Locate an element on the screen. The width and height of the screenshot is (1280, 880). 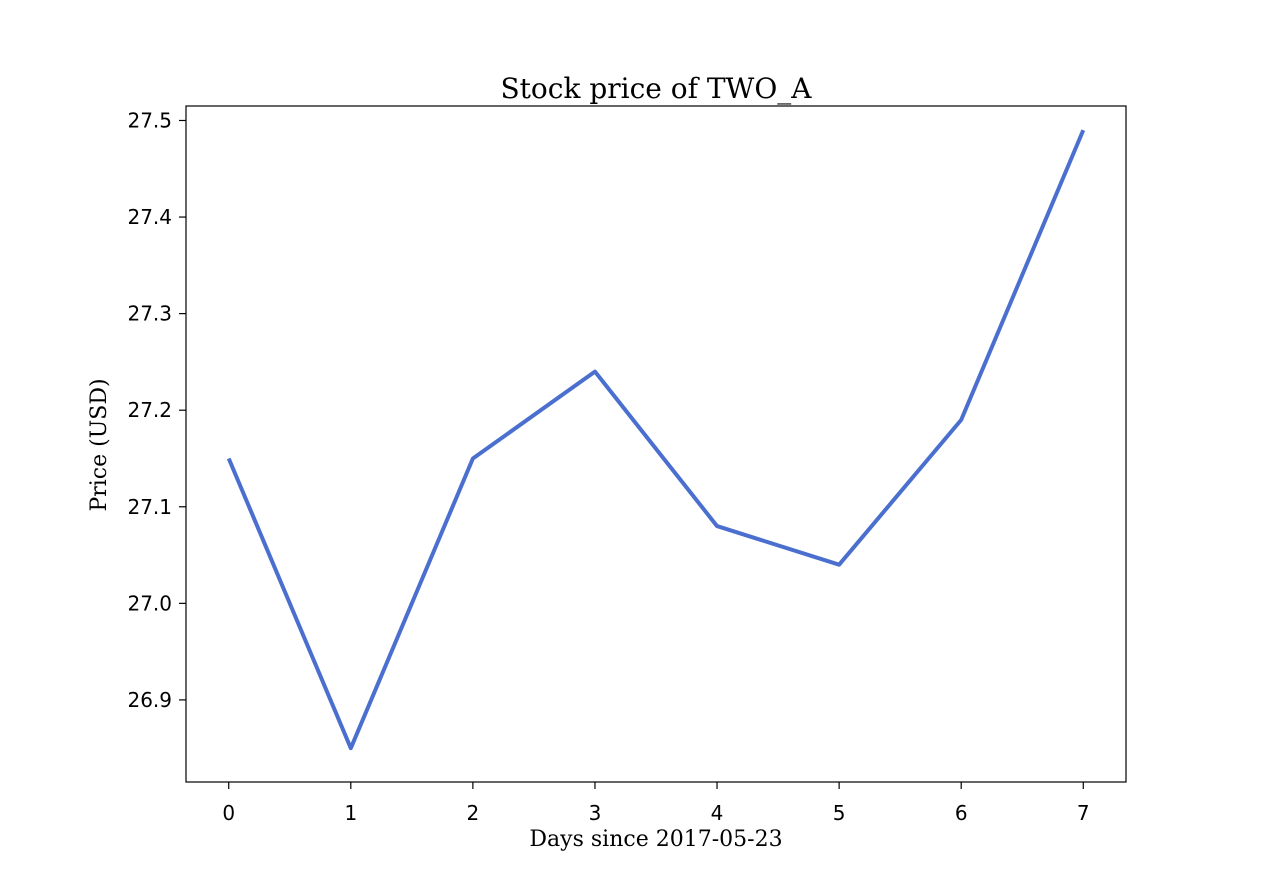
y-tick-label: 27.5 is located at coordinates (149, 120).